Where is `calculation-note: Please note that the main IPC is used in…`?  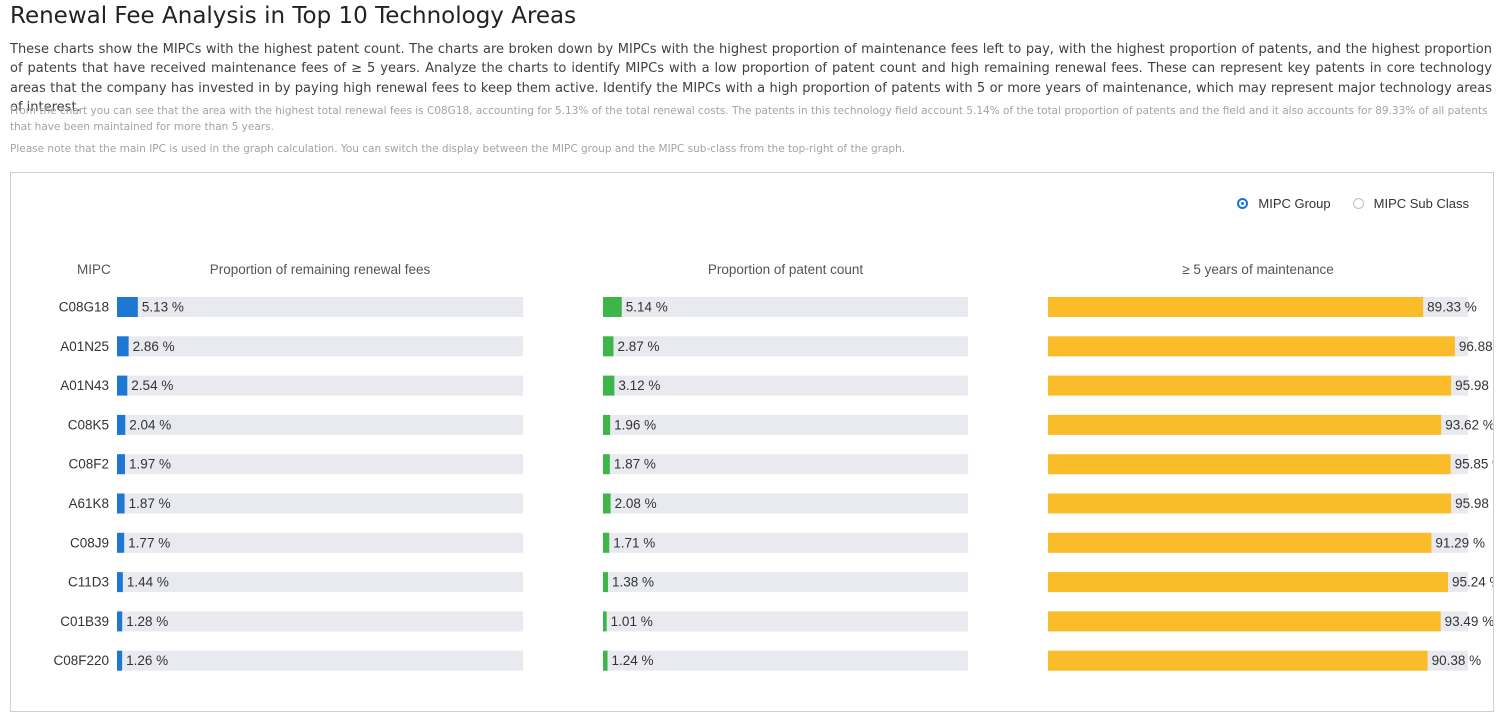
calculation-note: Please note that the main IPC is used in… is located at coordinates (458, 149).